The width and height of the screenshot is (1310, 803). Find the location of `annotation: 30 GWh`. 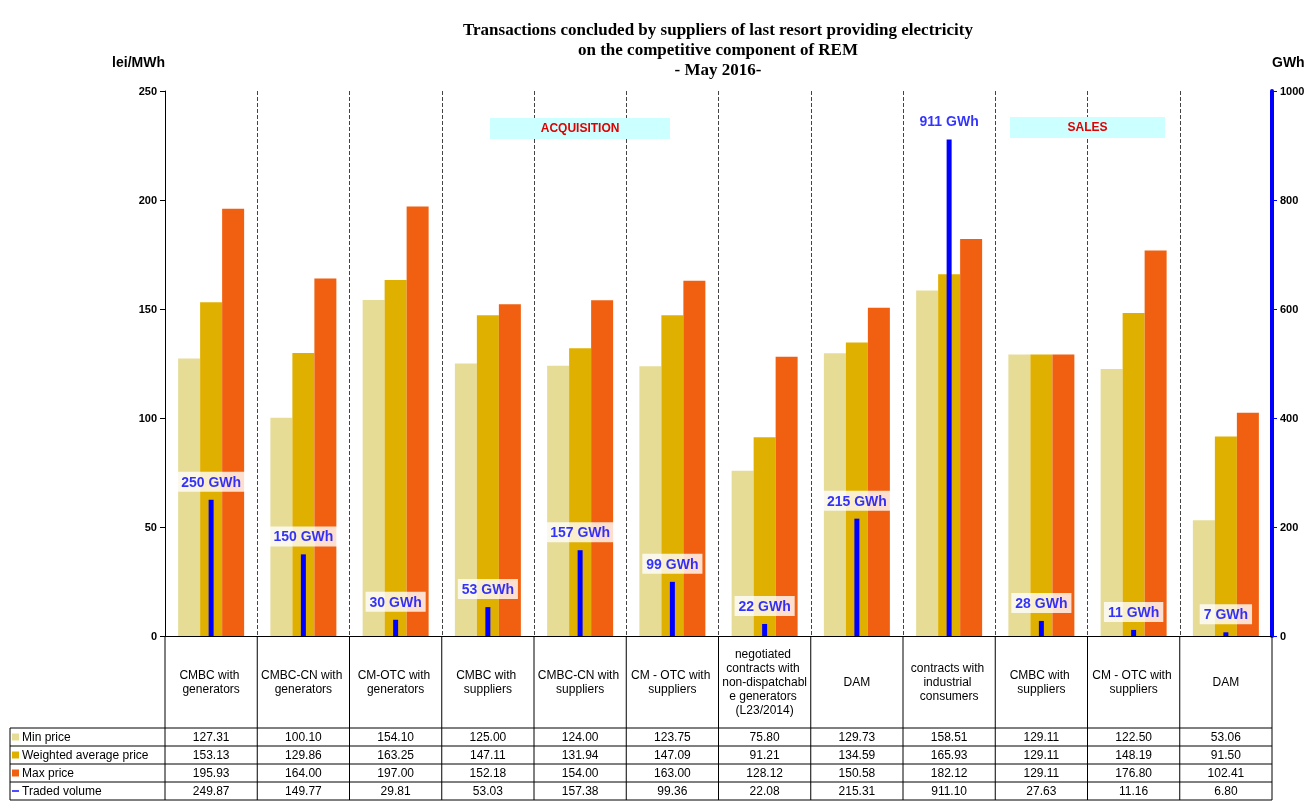

annotation: 30 GWh is located at coordinates (395, 601).